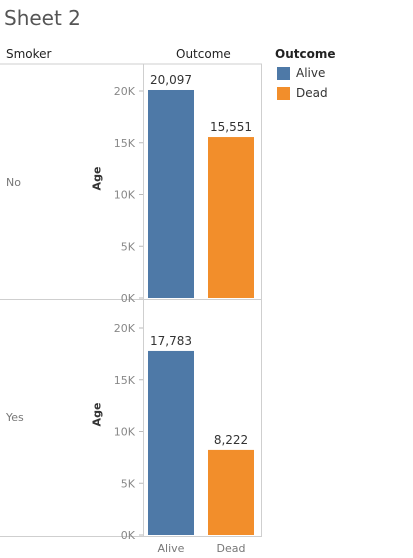  Describe the element at coordinates (171, 80) in the screenshot. I see `data-label: 20,097` at that location.